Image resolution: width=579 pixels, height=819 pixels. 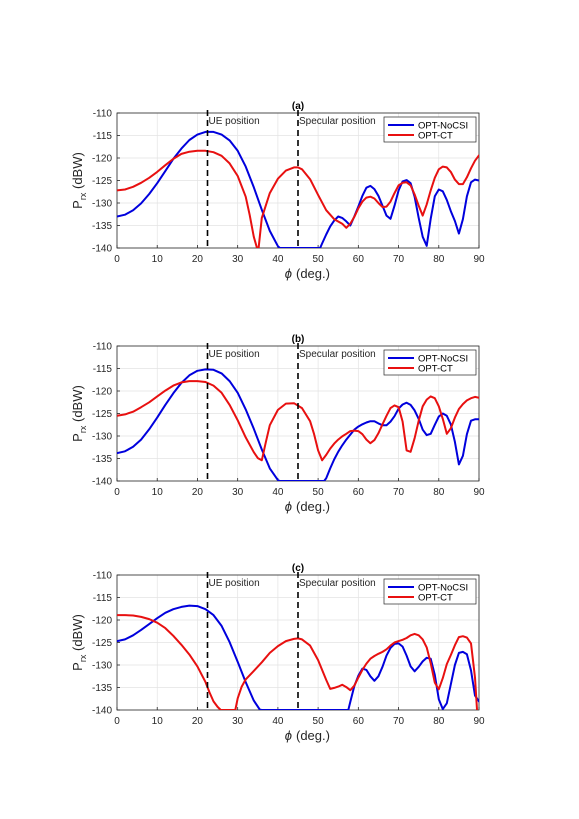 What do you see at coordinates (298, 106) in the screenshot?
I see `chart-title: (a)` at bounding box center [298, 106].